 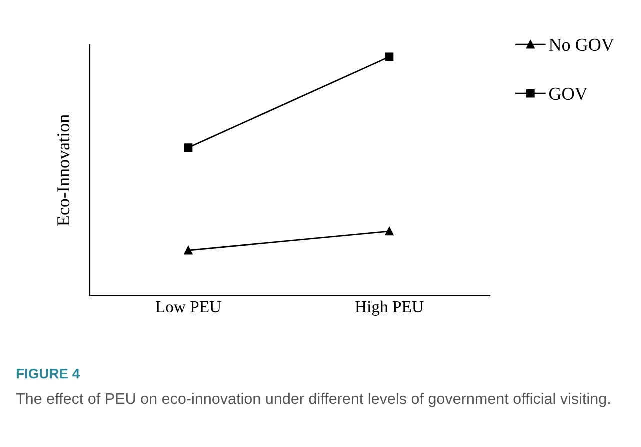 What do you see at coordinates (581, 45) in the screenshot?
I see `legend-label: No GOV` at bounding box center [581, 45].